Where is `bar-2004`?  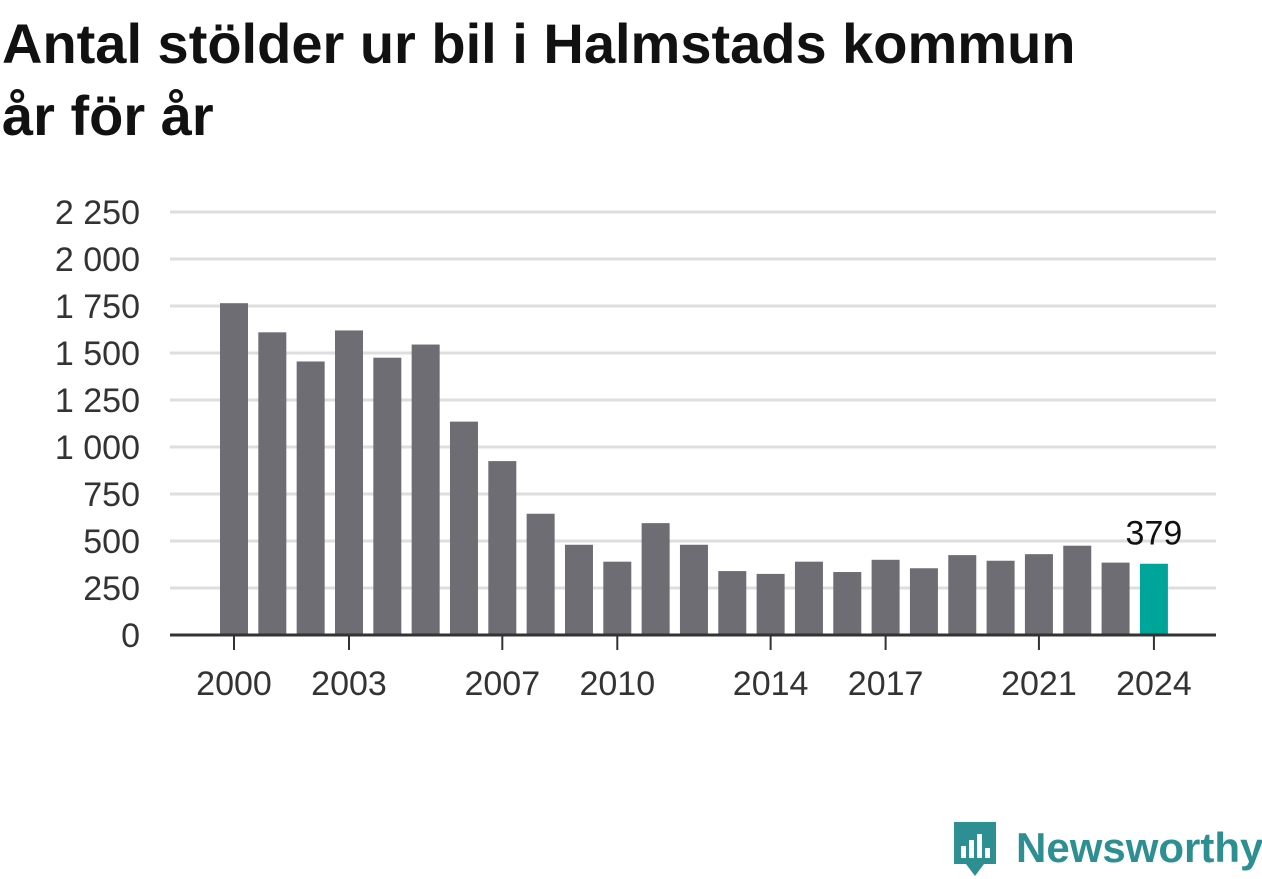 bar-2004 is located at coordinates (387, 496).